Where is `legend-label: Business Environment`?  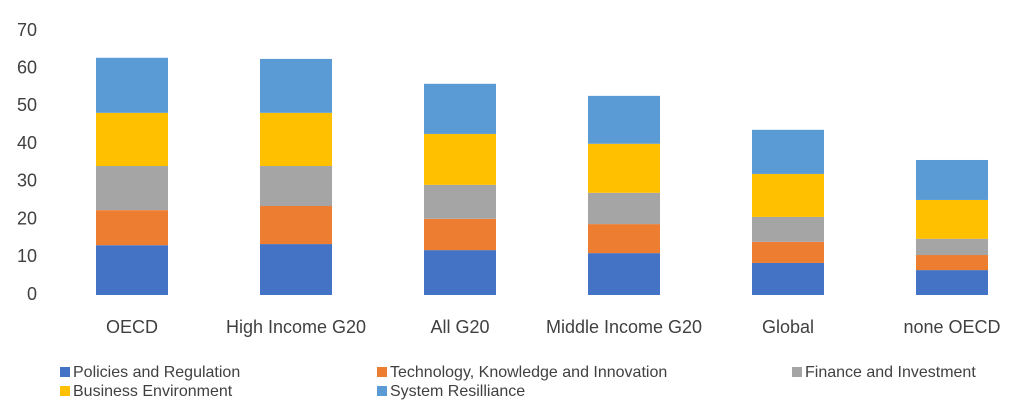
legend-label: Business Environment is located at coordinates (153, 391).